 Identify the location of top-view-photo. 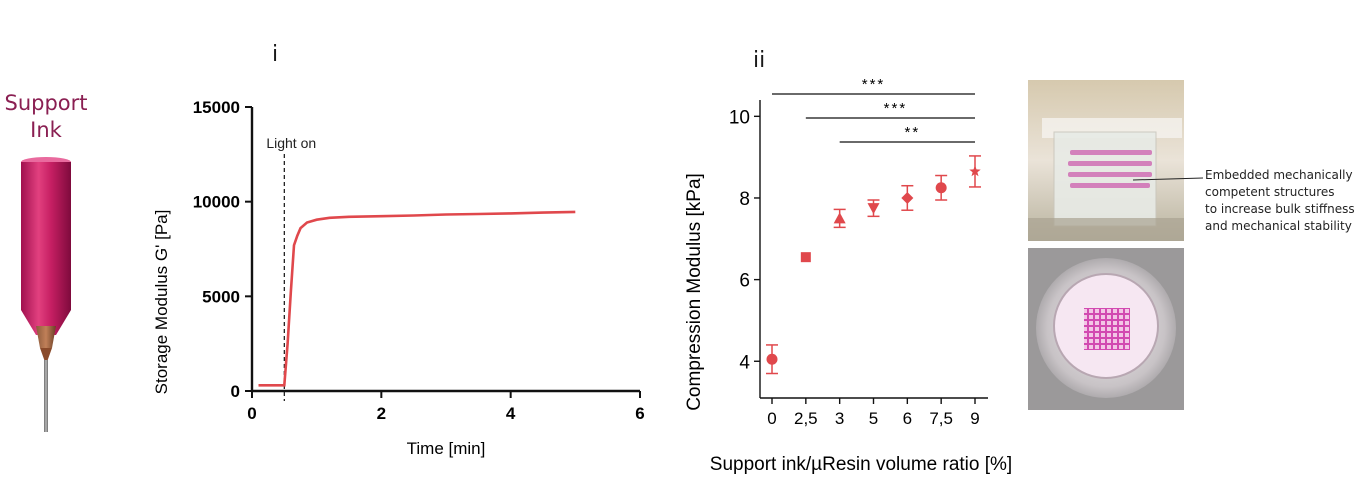
(1106, 329).